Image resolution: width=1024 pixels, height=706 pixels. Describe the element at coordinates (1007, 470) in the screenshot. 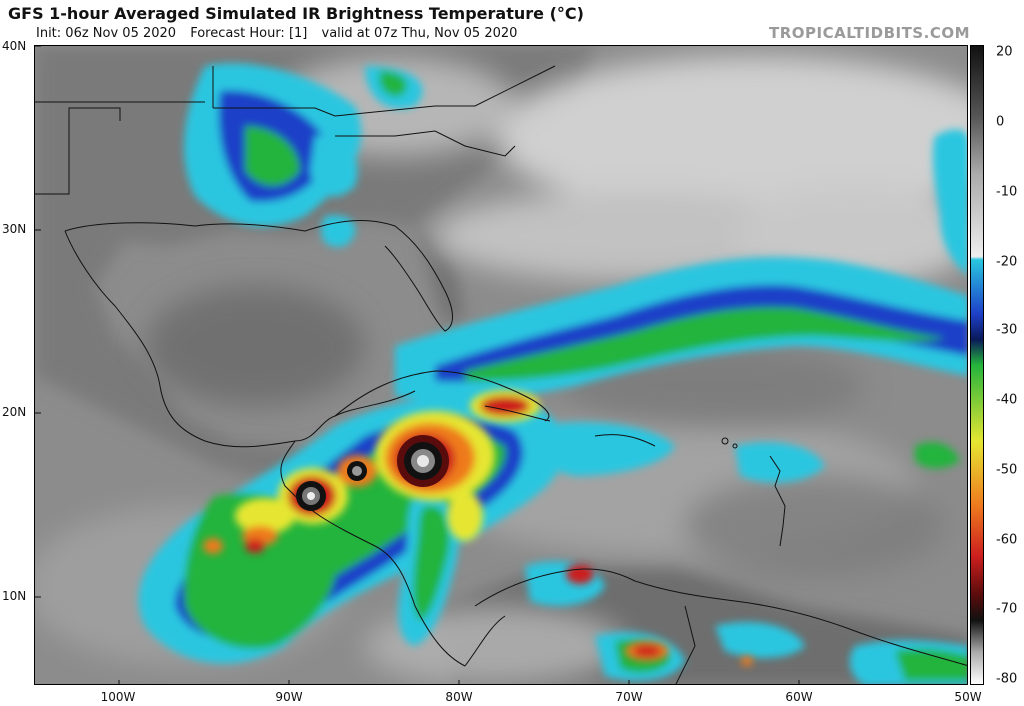

I see `colorbar-label: -50` at that location.